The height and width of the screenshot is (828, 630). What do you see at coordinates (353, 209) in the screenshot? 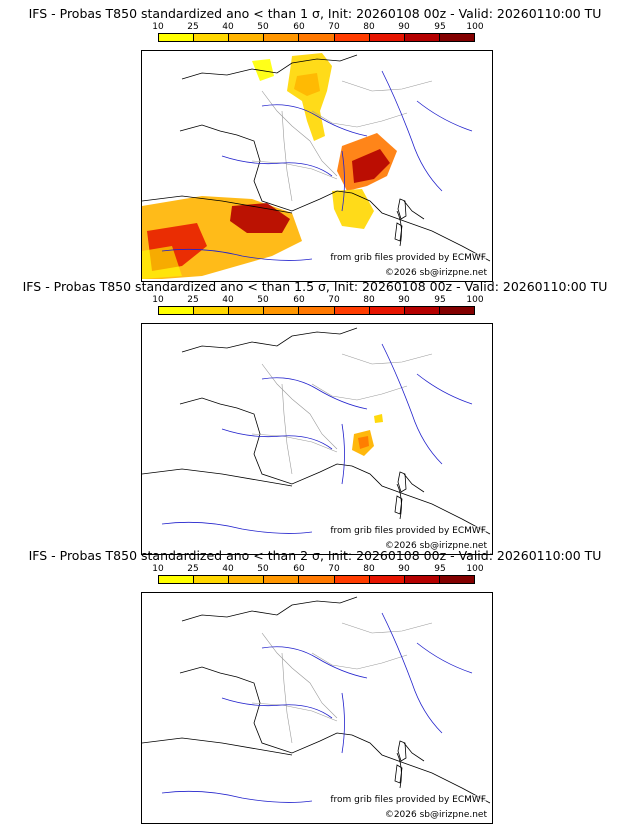
I see `prob-area-provence` at bounding box center [353, 209].